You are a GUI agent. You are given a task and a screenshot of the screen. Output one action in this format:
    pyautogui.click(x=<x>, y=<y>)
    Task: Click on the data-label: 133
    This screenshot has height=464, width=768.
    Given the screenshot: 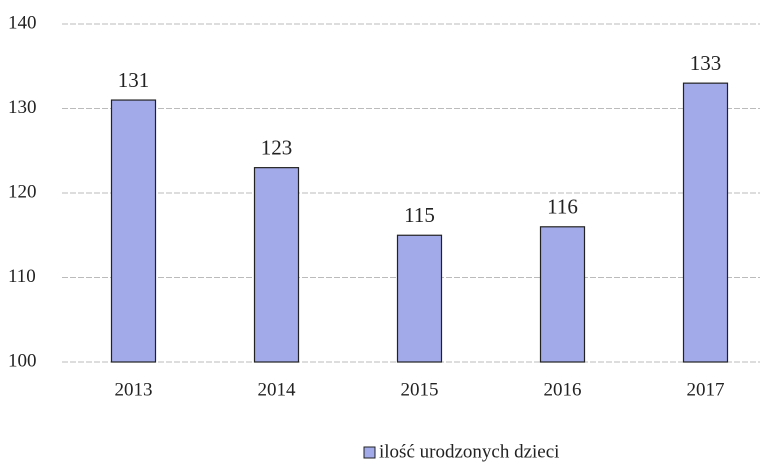 What is the action you would take?
    pyautogui.click(x=706, y=63)
    